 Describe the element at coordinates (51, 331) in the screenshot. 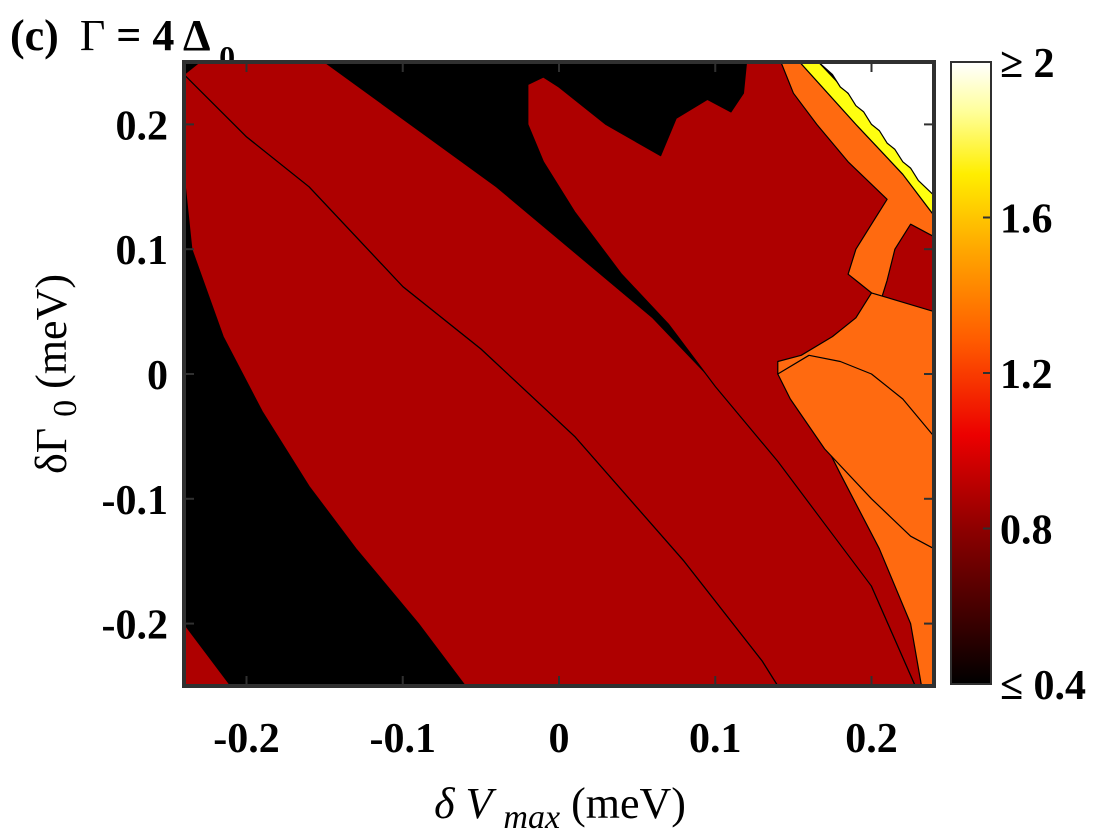

I see `y-axis-label-unit: (meV)` at that location.